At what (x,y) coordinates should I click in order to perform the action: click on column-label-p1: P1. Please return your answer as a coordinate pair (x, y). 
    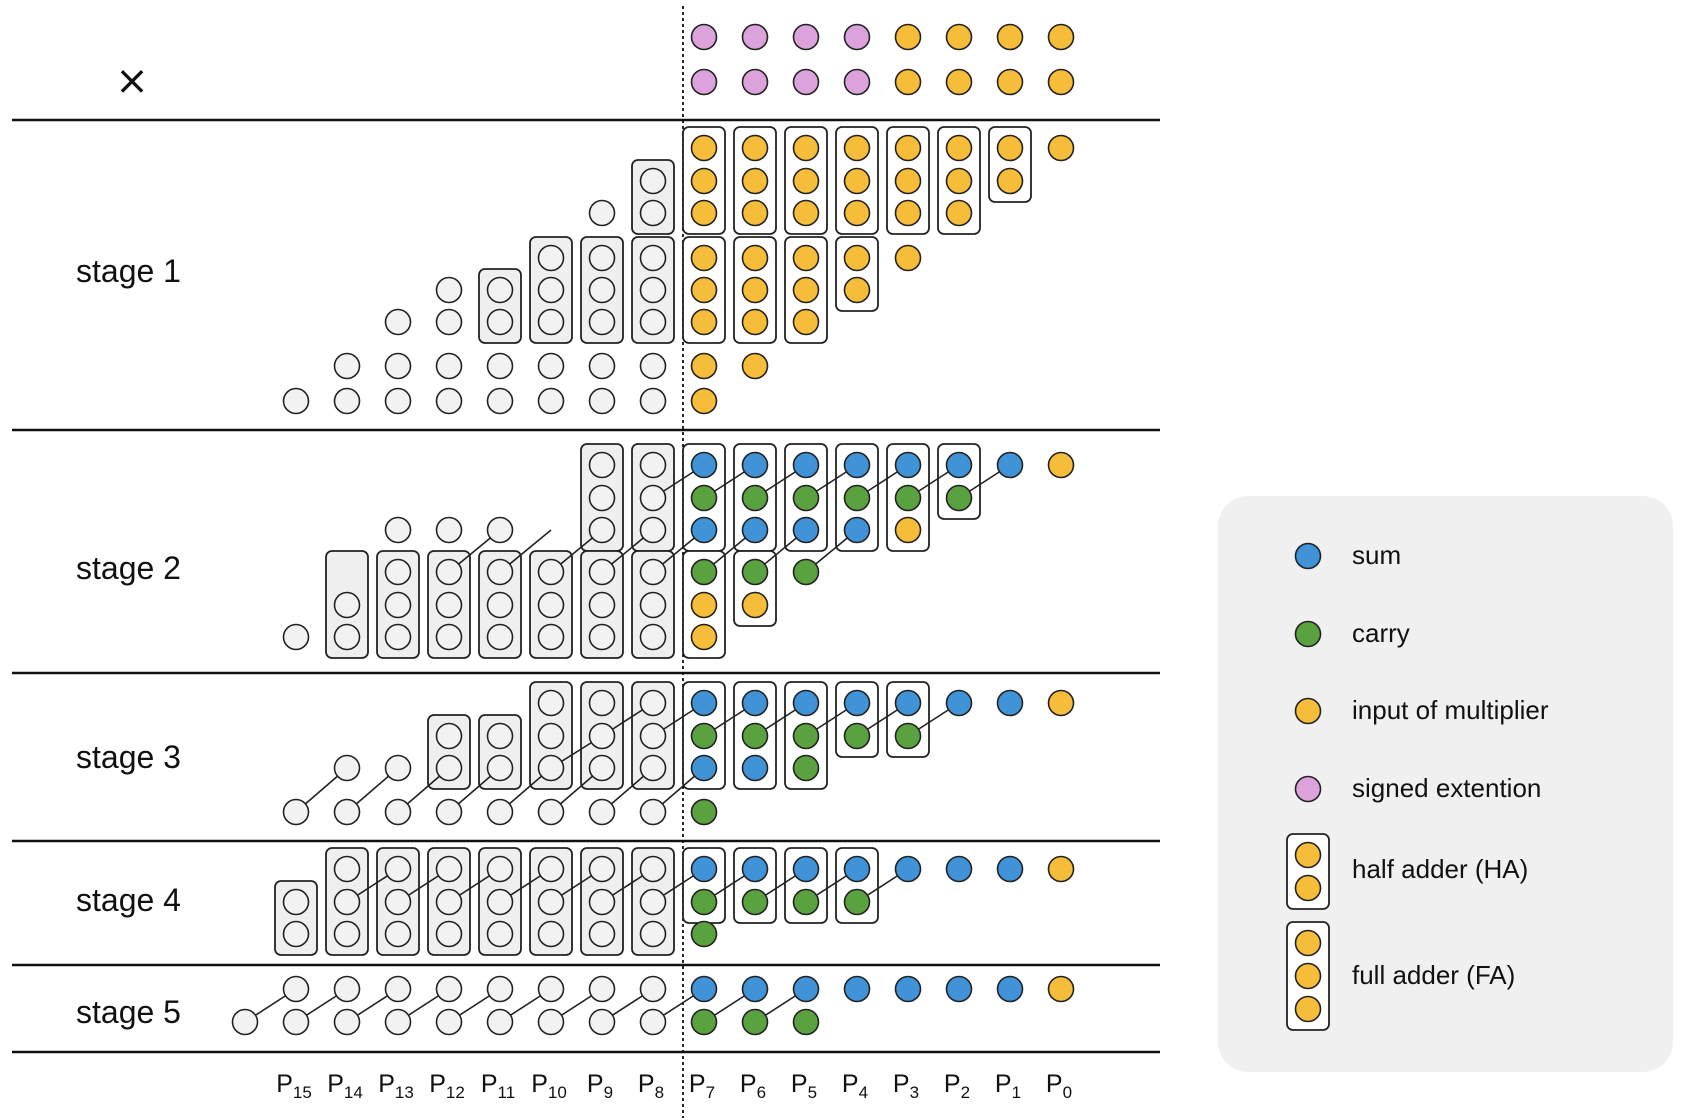
    Looking at the image, I should click on (1008, 1086).